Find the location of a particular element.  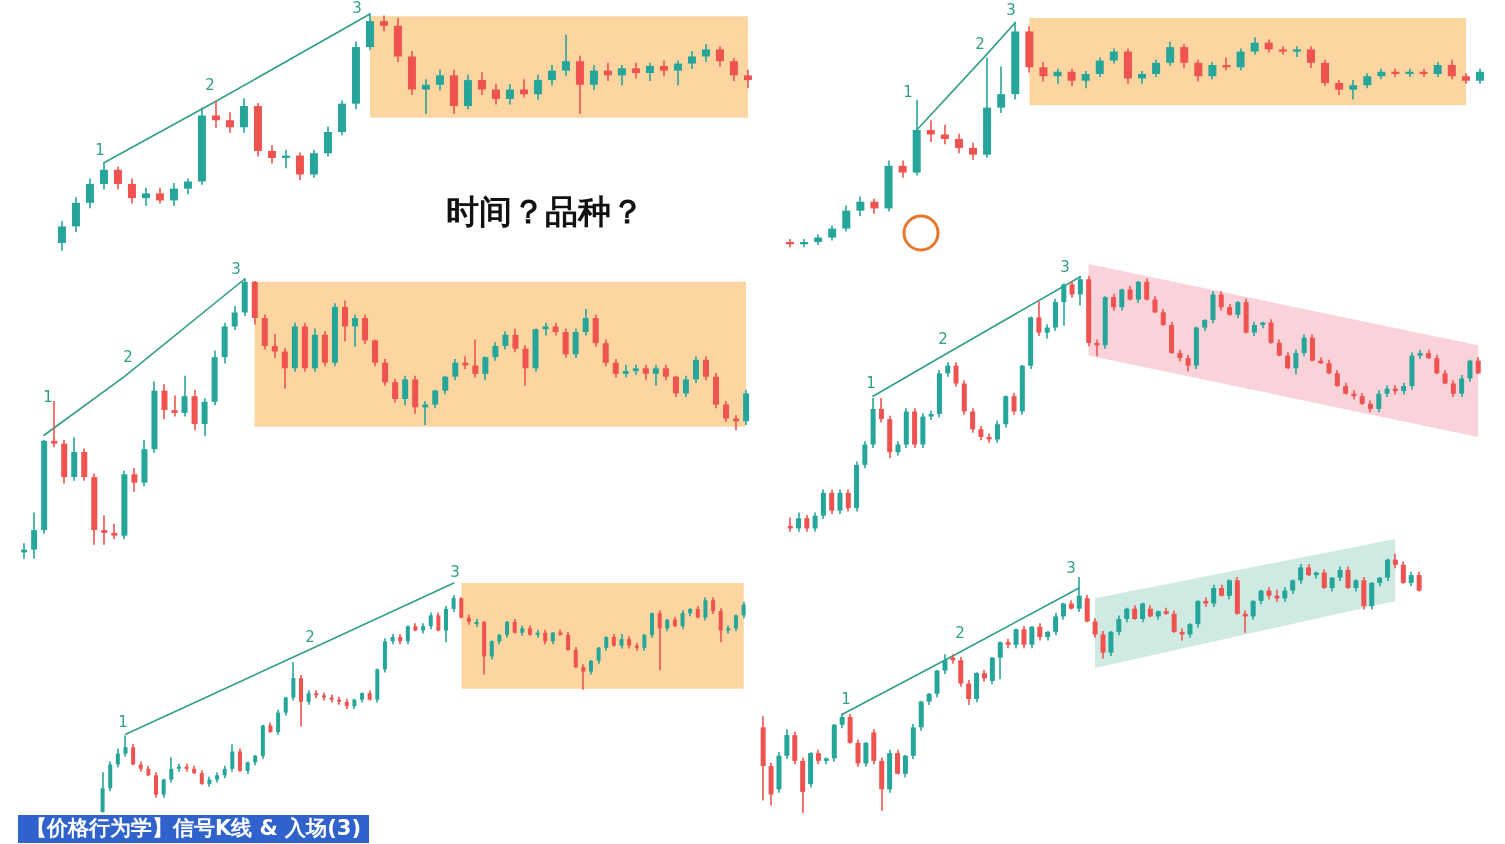

title-banner: 【价格行为学】信号K线 & 入场(3) is located at coordinates (193, 829).